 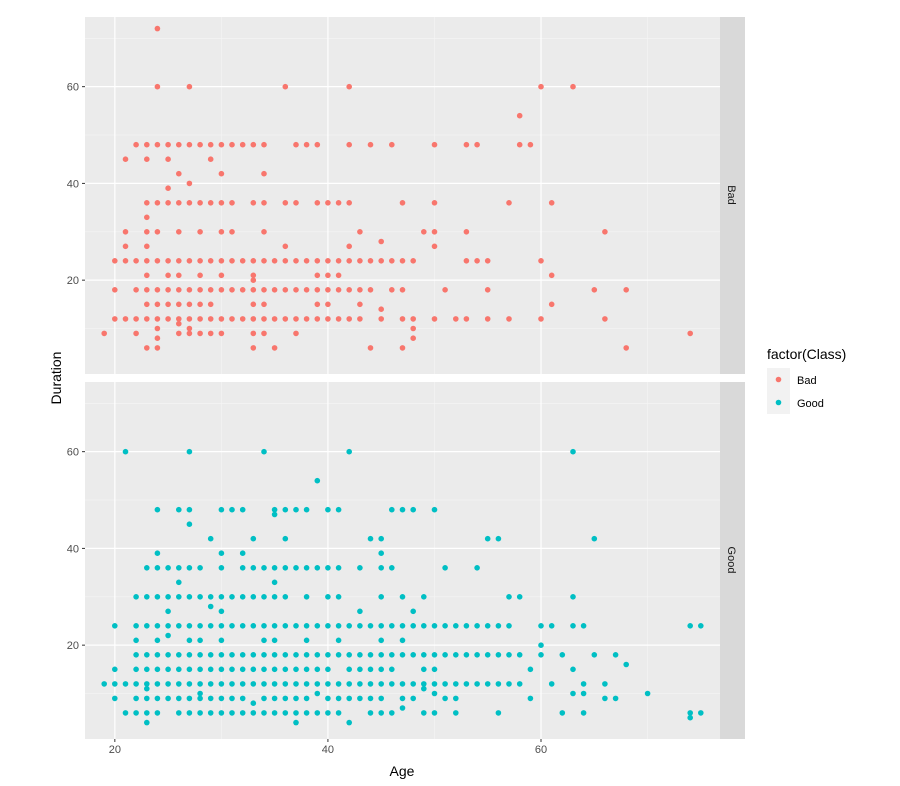 I want to click on legend-marker-good, so click(x=778, y=402).